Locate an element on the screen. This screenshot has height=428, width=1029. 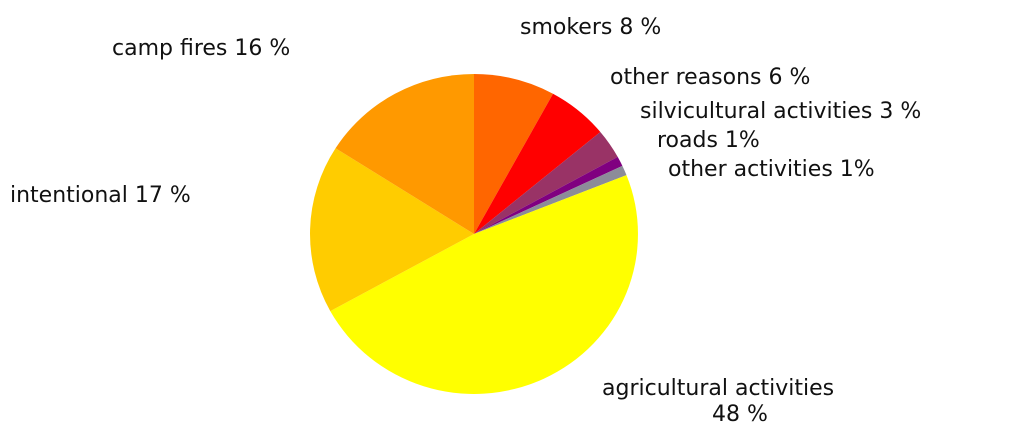
slice-other-reasons is located at coordinates (537, 163).